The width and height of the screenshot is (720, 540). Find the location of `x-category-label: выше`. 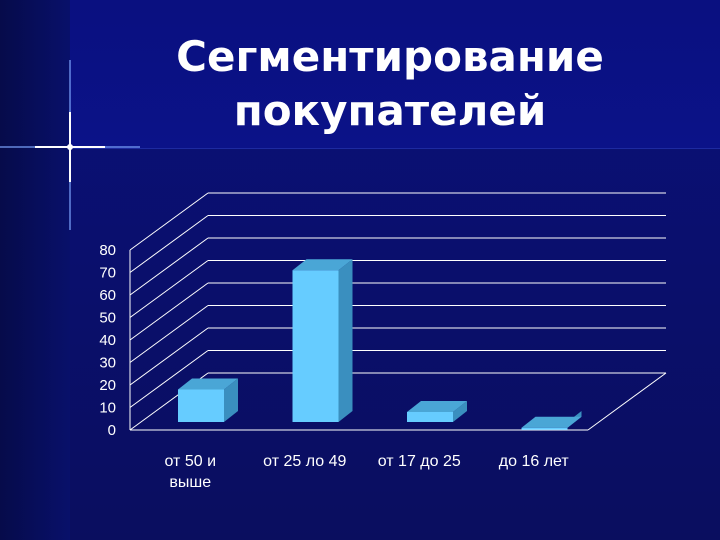

x-category-label: выше is located at coordinates (190, 482).